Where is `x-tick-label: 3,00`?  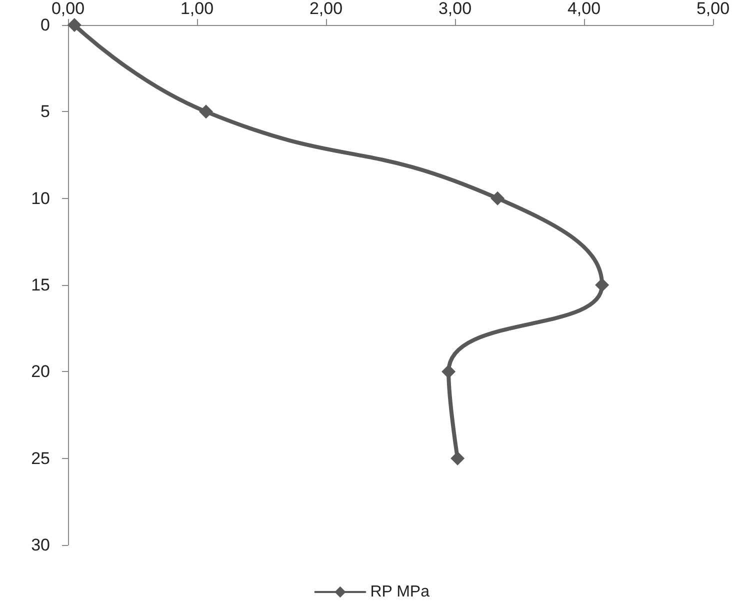
x-tick-label: 3,00 is located at coordinates (455, 9).